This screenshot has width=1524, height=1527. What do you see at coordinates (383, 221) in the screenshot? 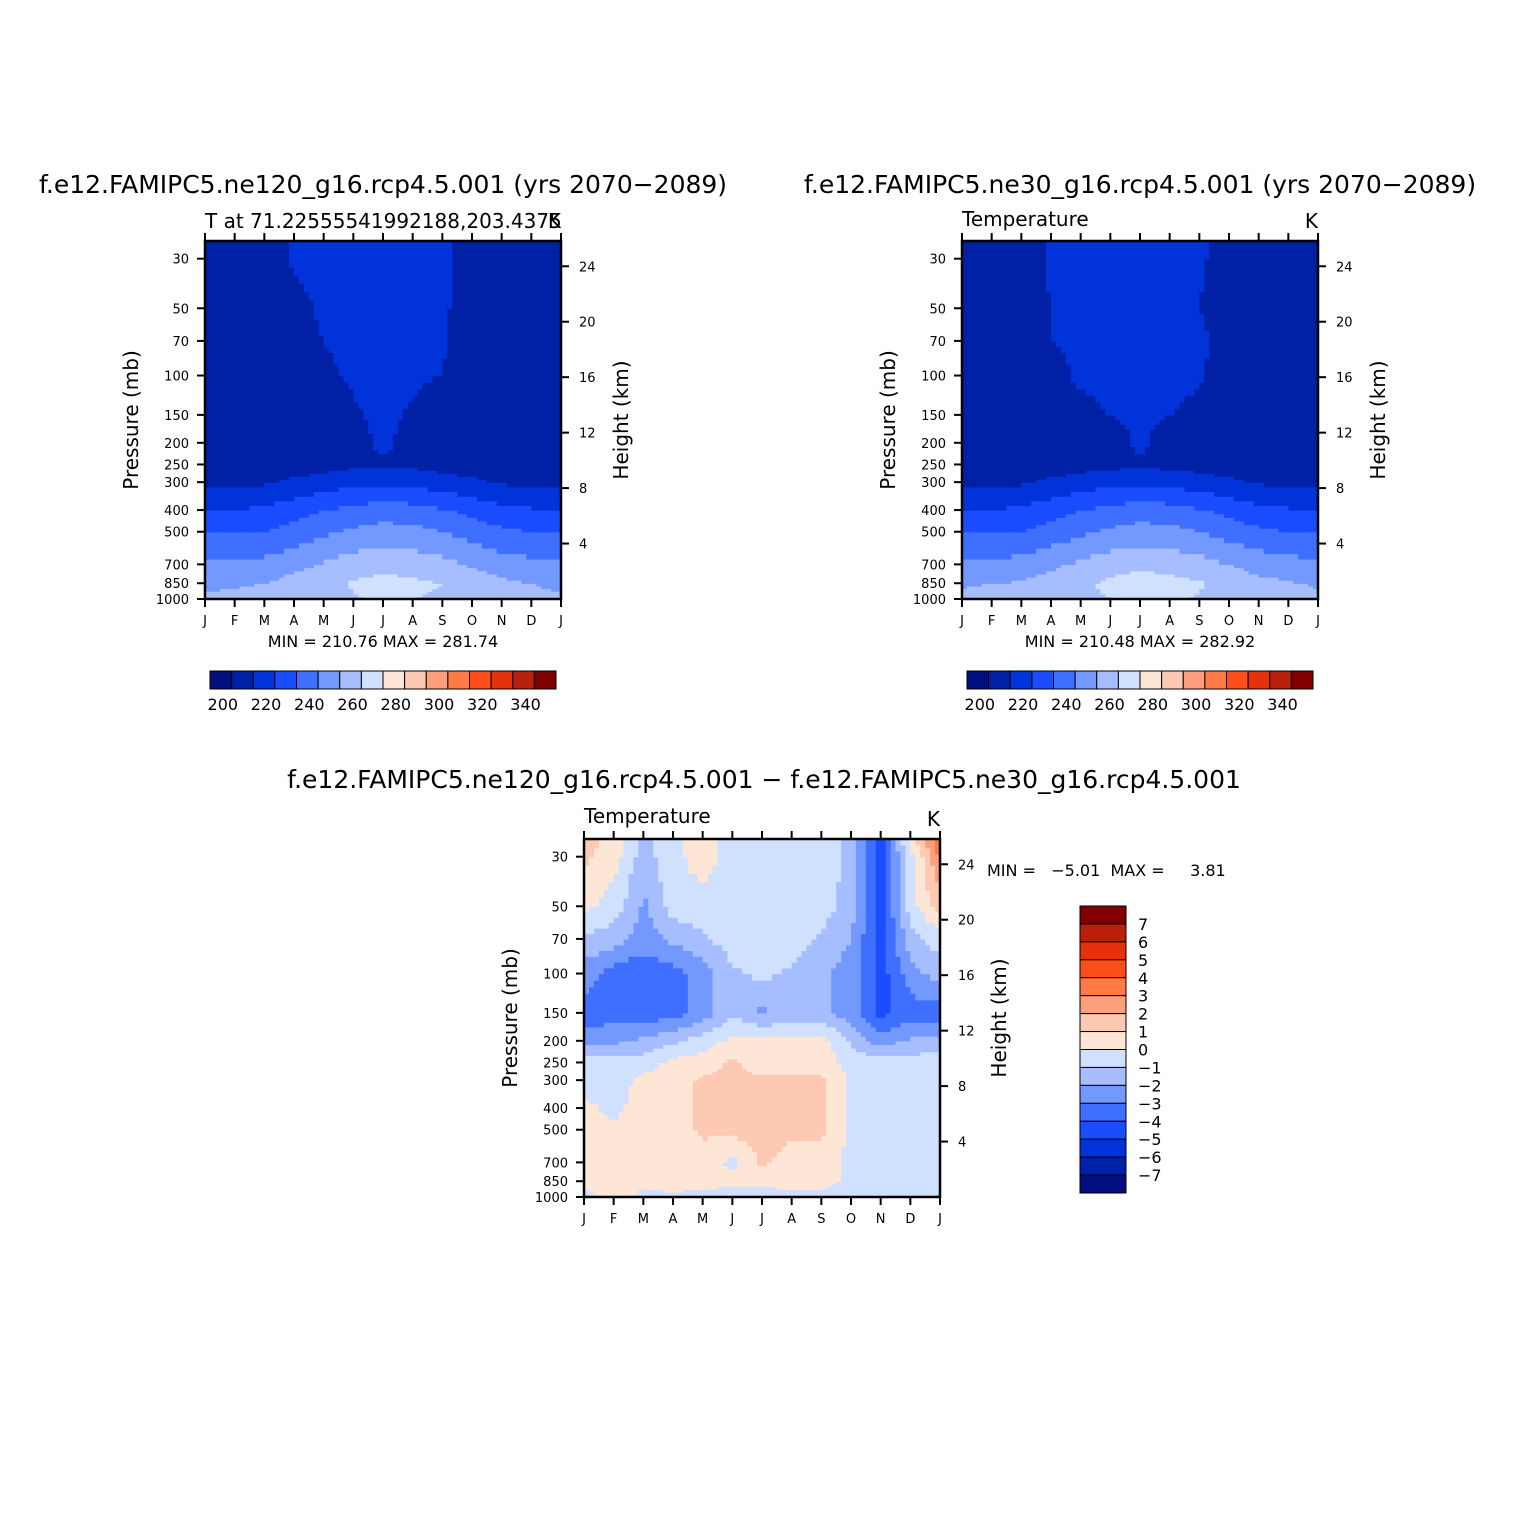
I see `panel-1-subtitle-left: T at 71.22555541992188,203.4375` at bounding box center [383, 221].